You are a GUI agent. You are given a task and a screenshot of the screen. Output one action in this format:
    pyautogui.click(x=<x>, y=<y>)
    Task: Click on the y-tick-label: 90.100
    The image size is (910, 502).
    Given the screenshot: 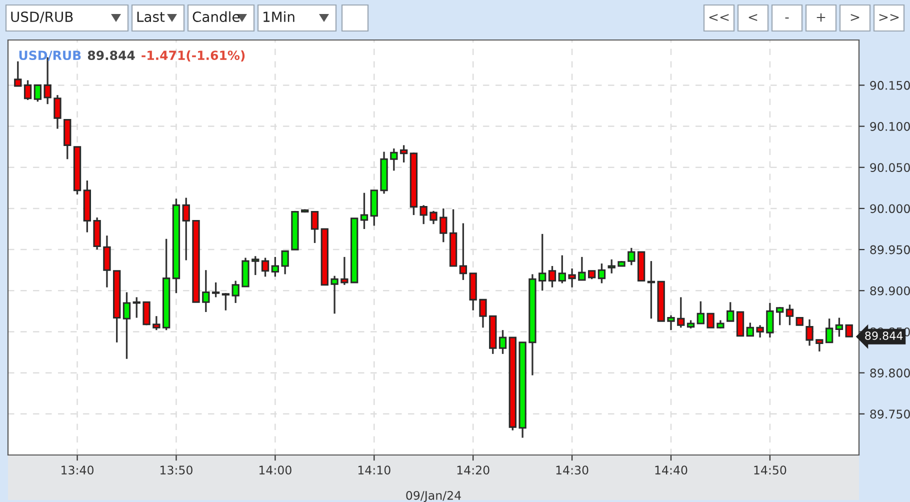 What is the action you would take?
    pyautogui.click(x=890, y=126)
    